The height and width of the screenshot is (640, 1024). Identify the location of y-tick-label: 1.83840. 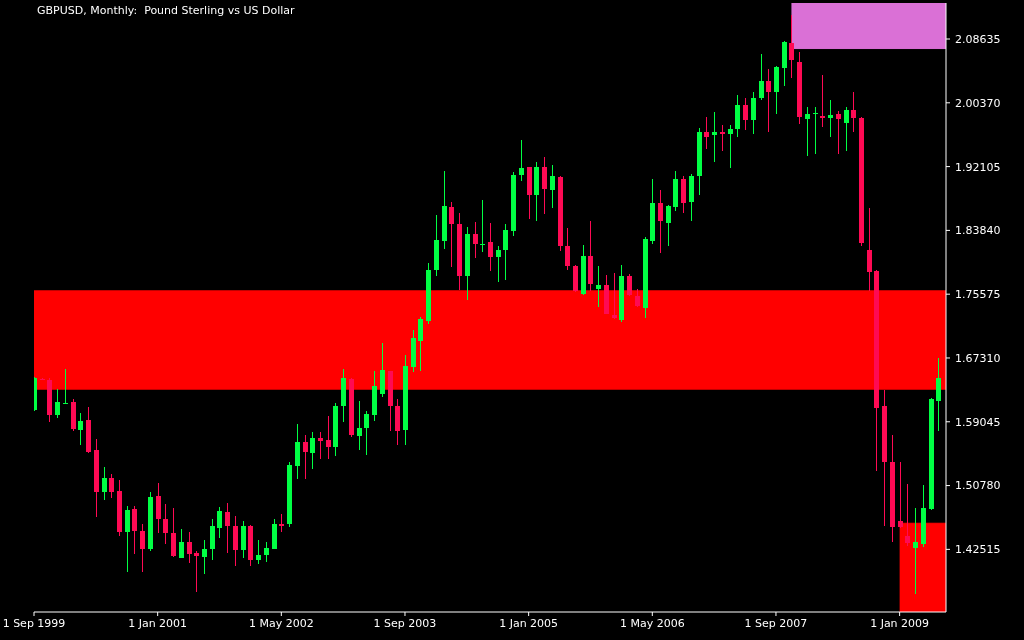
(978, 231).